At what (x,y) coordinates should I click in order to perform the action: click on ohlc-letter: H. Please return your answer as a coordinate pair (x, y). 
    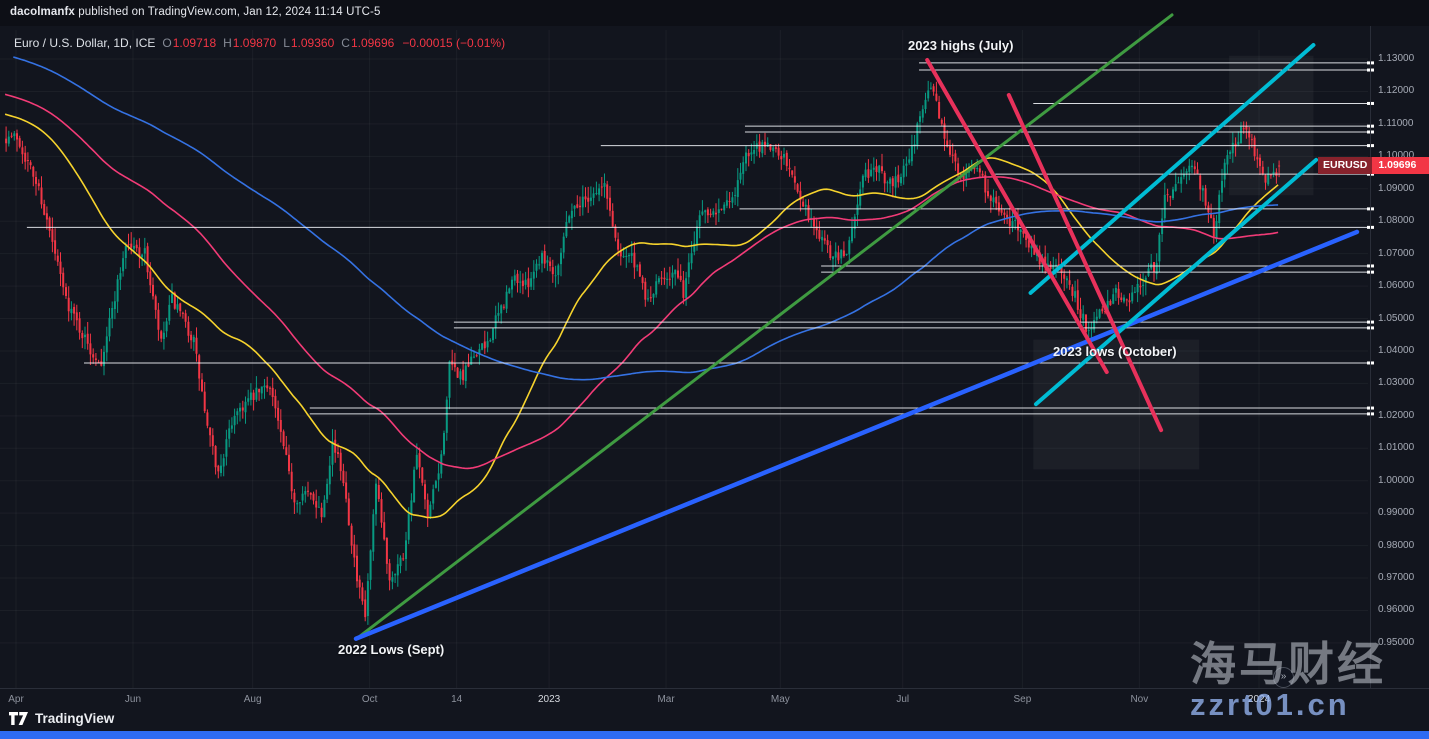
    Looking at the image, I should click on (227, 43).